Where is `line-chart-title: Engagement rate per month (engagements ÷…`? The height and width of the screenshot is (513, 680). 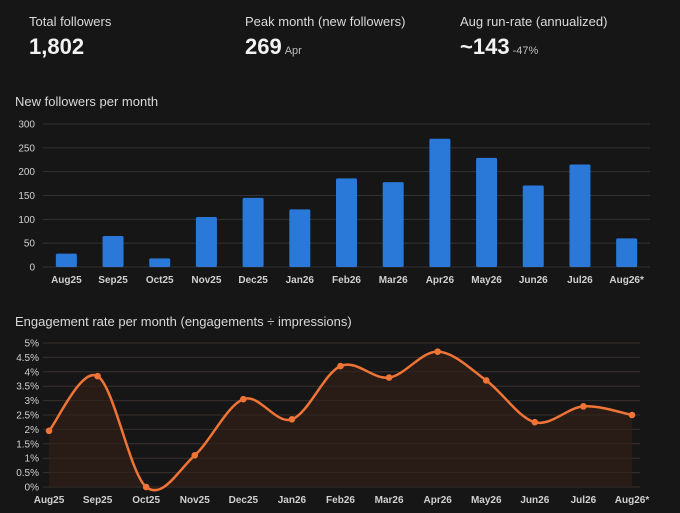 line-chart-title: Engagement rate per month (engagements ÷… is located at coordinates (183, 321).